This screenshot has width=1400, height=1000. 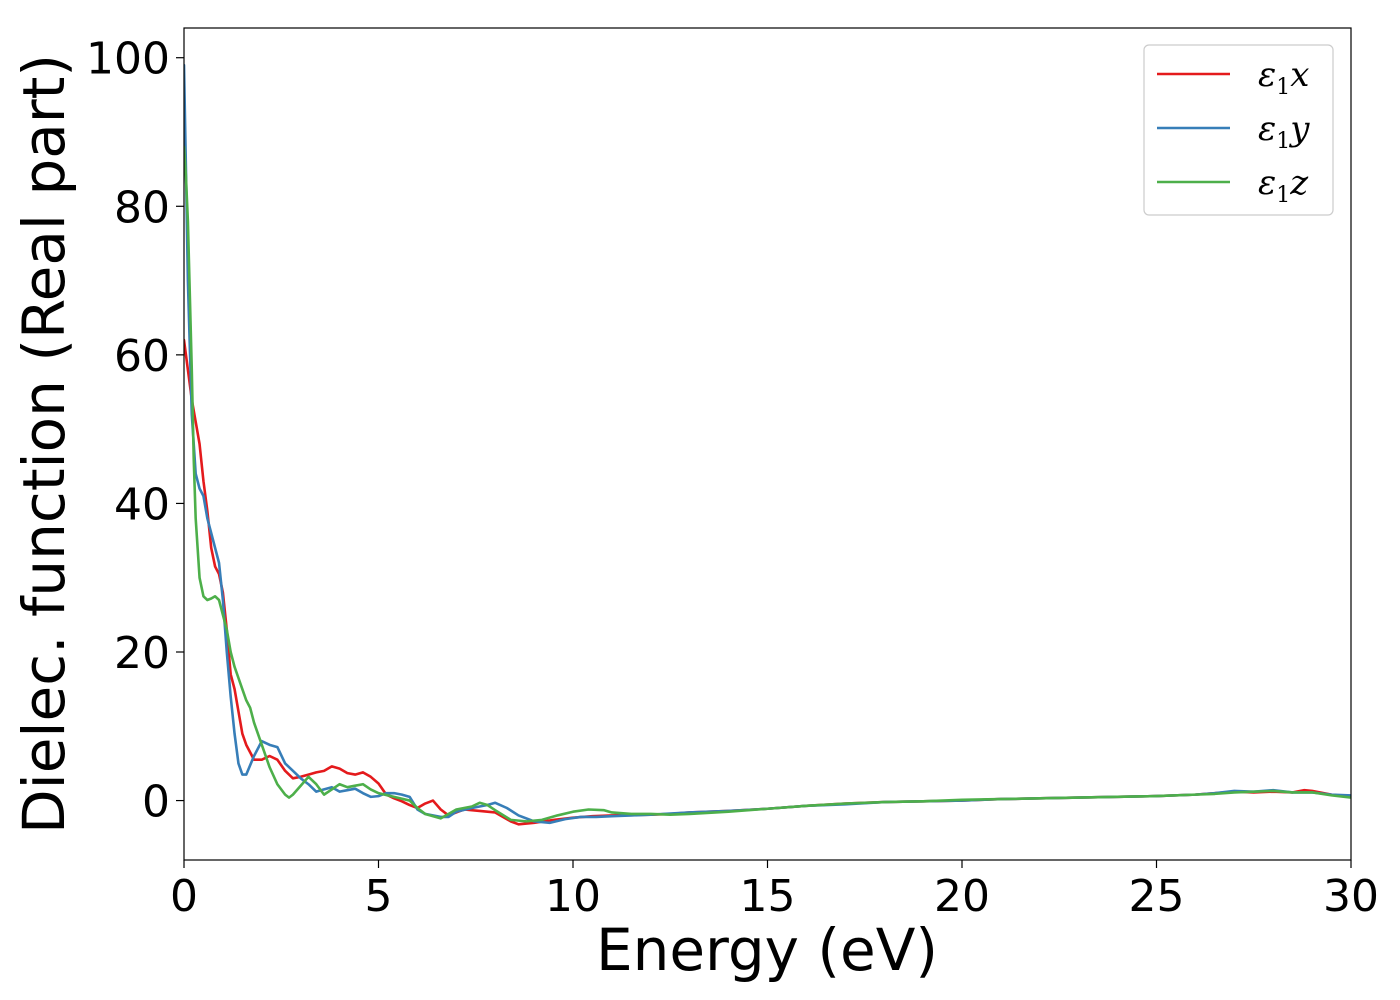 What do you see at coordinates (1351, 896) in the screenshot?
I see `x-tick-label: 30` at bounding box center [1351, 896].